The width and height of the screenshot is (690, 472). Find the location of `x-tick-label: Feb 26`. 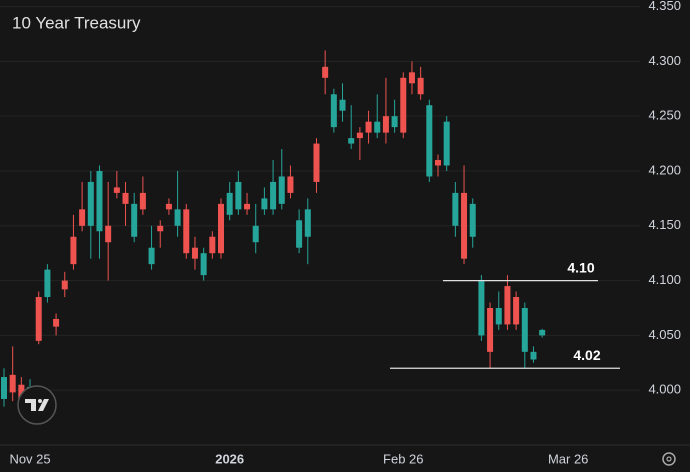

x-tick-label: Feb 26 is located at coordinates (403, 458).